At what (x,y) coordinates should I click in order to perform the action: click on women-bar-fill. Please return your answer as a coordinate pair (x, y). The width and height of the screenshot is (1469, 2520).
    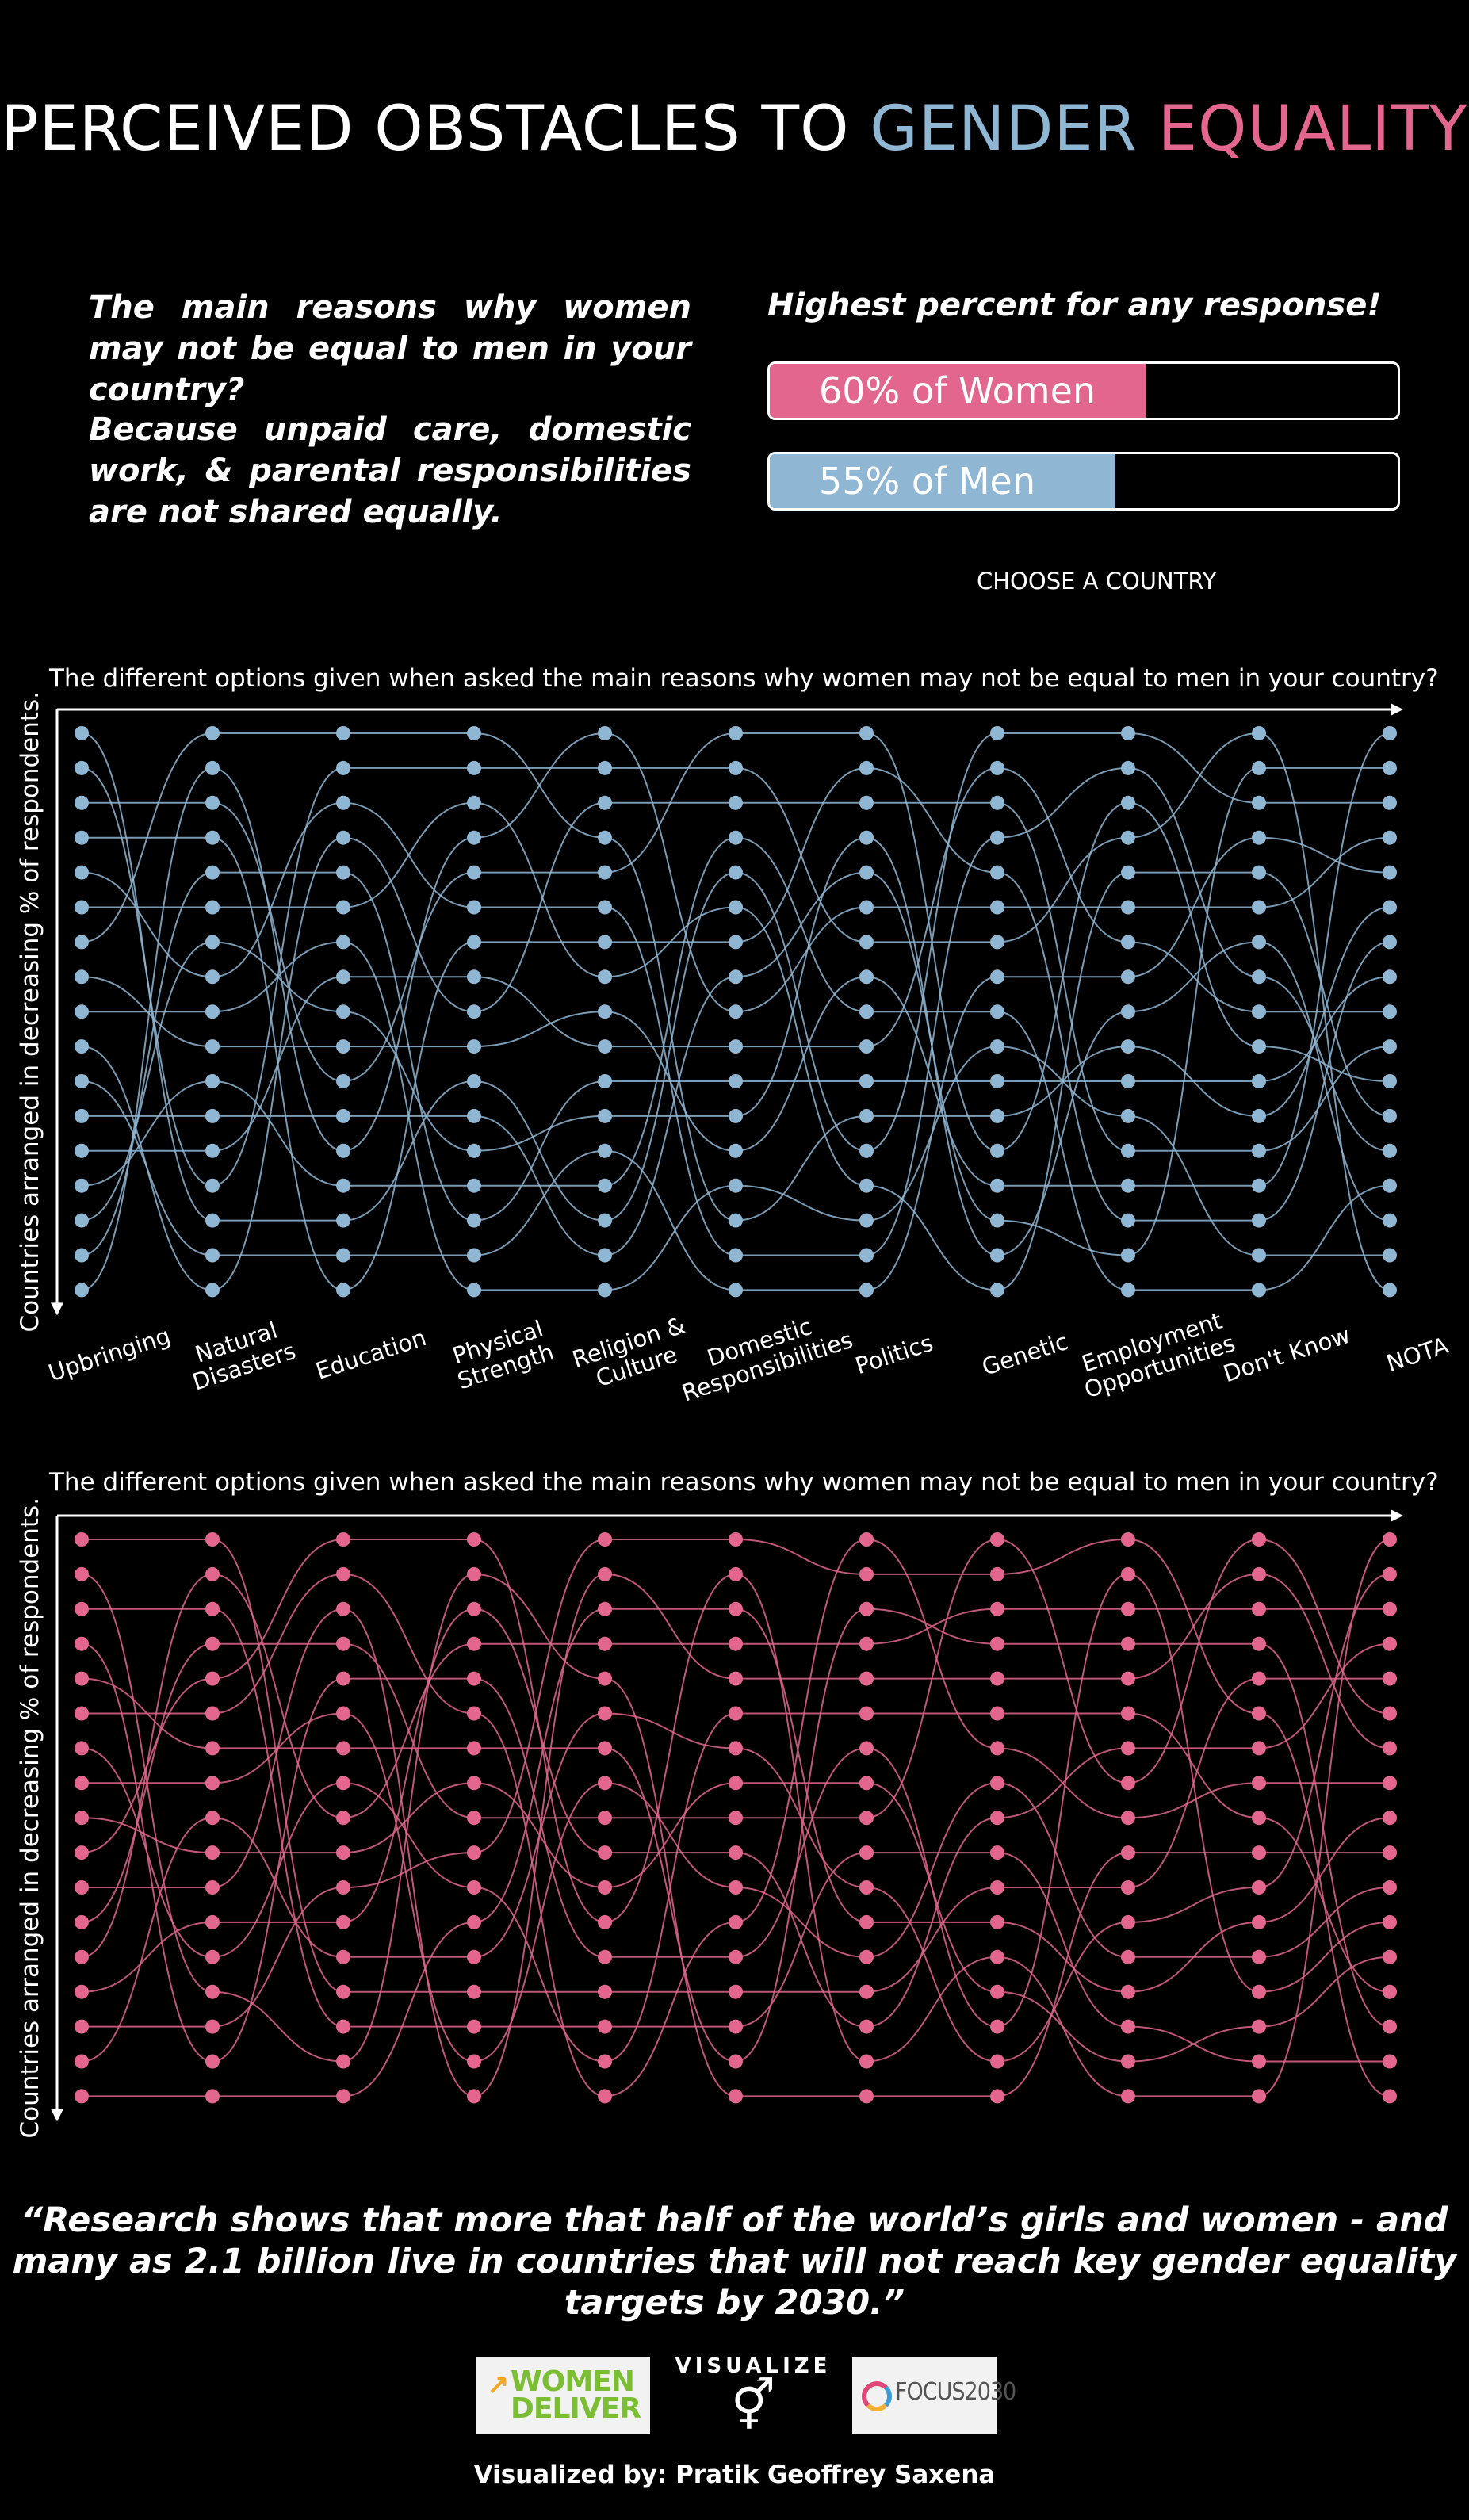
    Looking at the image, I should click on (958, 391).